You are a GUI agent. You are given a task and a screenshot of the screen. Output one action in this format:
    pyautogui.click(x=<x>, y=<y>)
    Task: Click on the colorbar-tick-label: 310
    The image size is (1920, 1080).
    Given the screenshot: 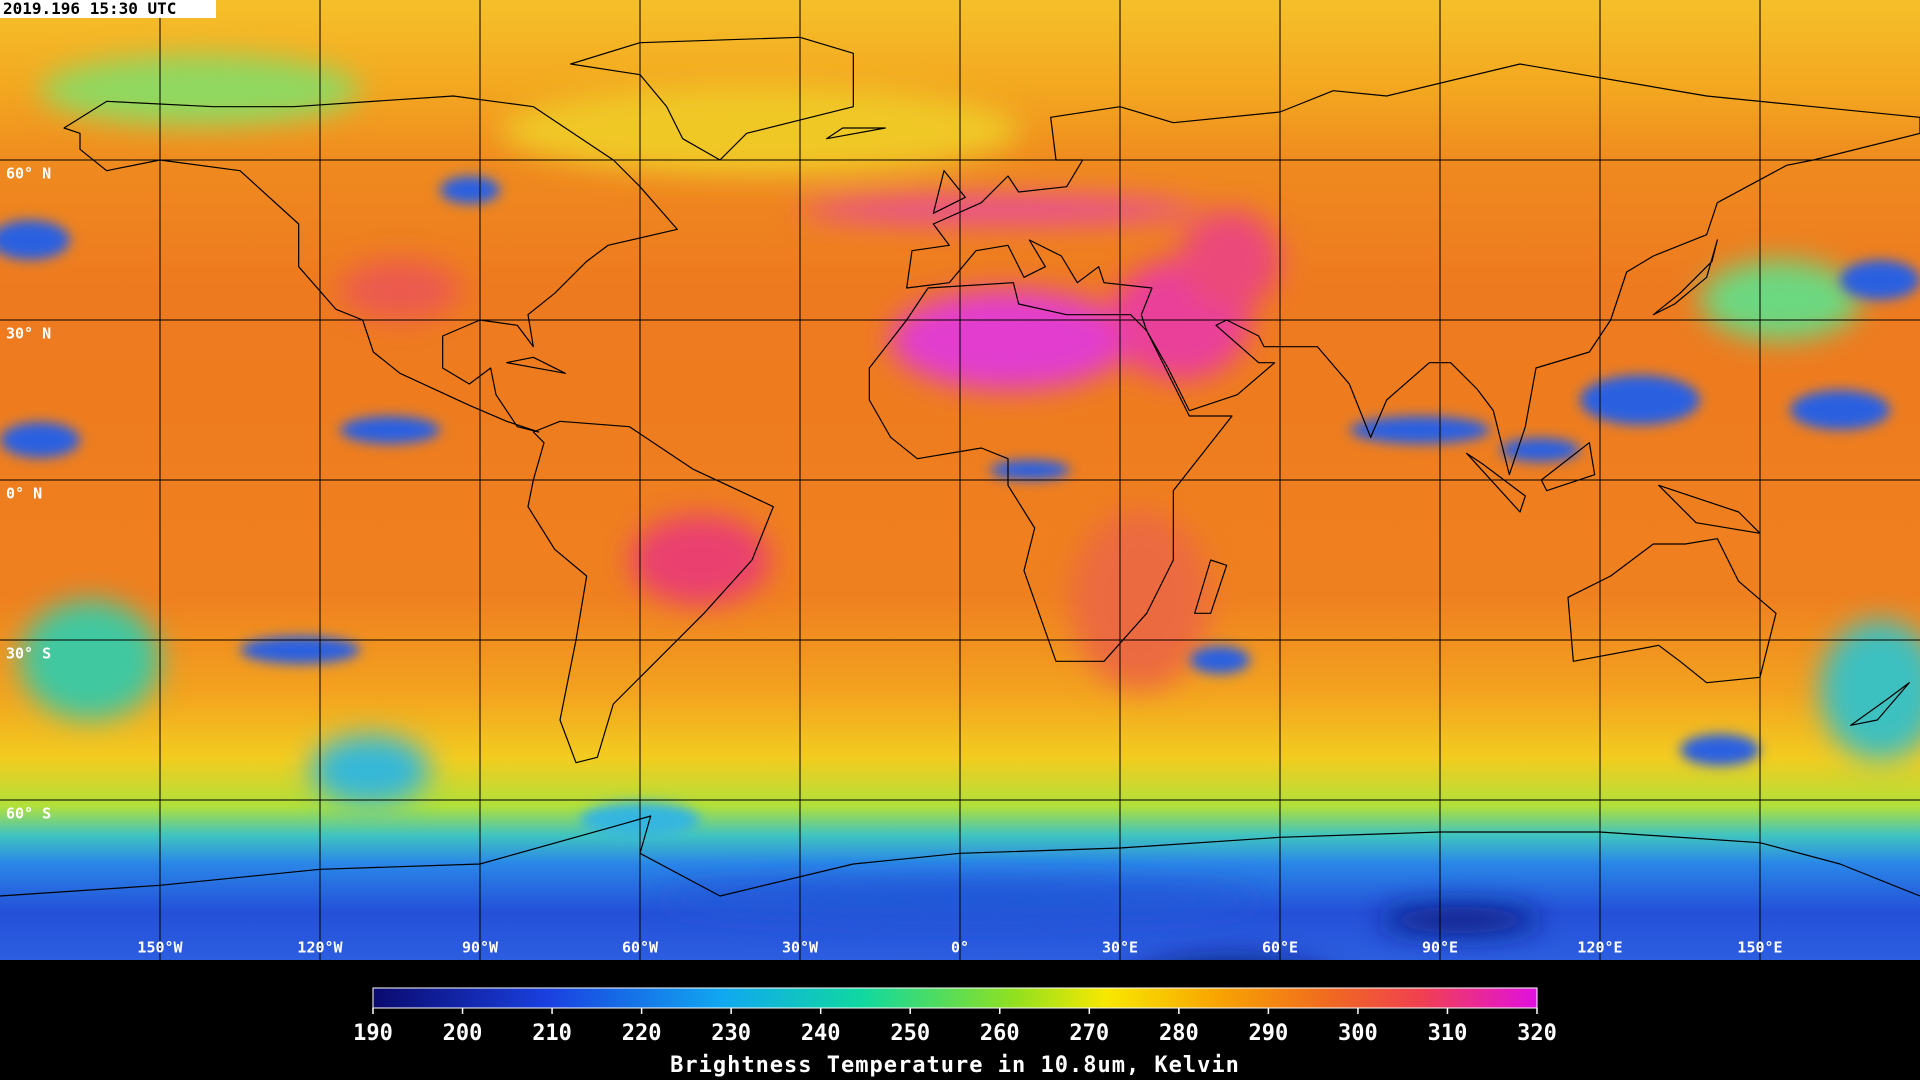 What is the action you would take?
    pyautogui.click(x=1448, y=1033)
    